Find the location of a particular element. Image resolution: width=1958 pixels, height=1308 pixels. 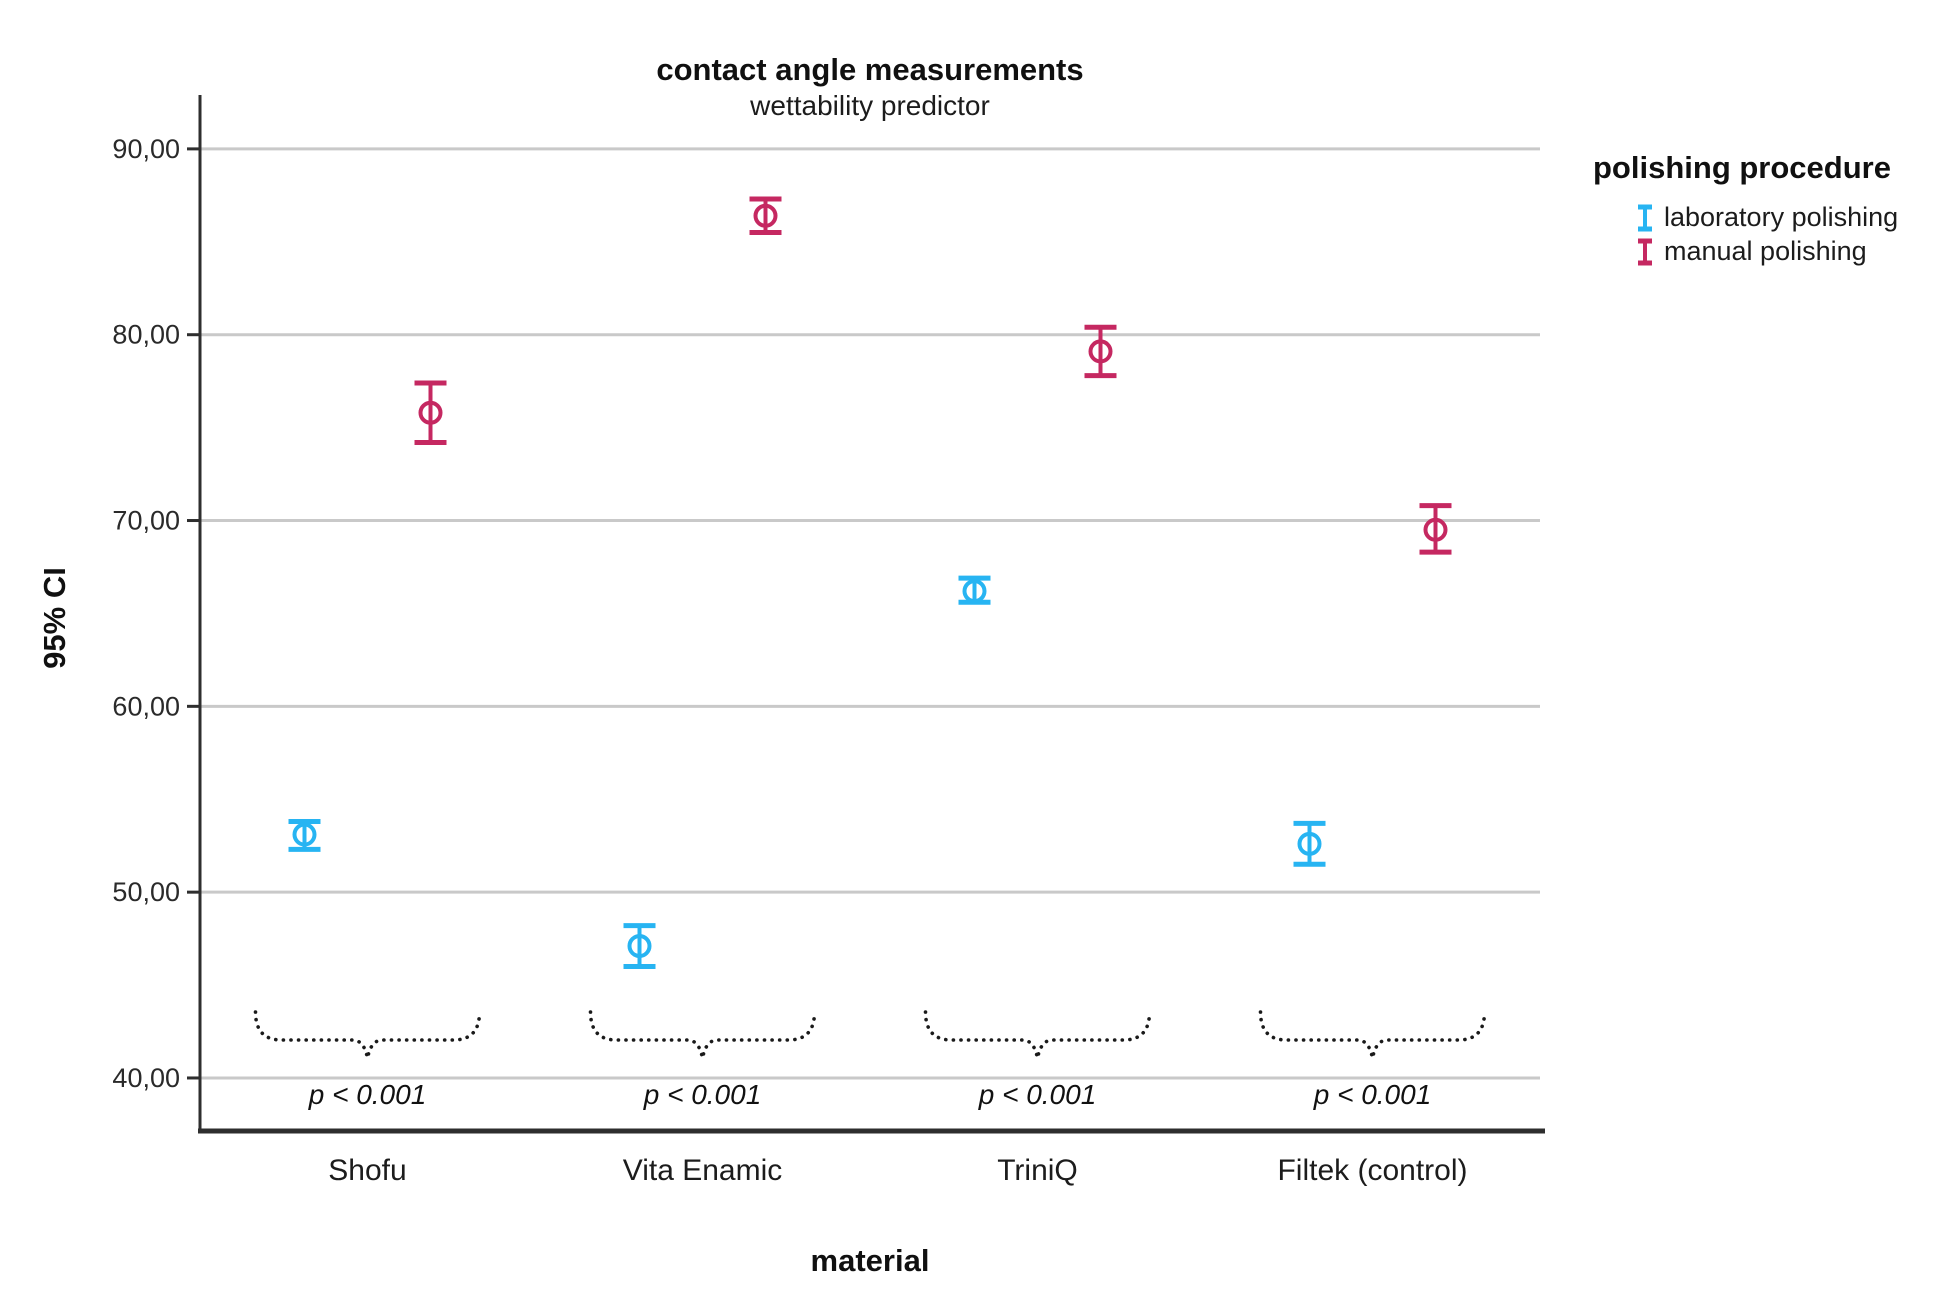

legend-item-laboratory-polishing: laboratory polishing is located at coordinates (1795, 217).